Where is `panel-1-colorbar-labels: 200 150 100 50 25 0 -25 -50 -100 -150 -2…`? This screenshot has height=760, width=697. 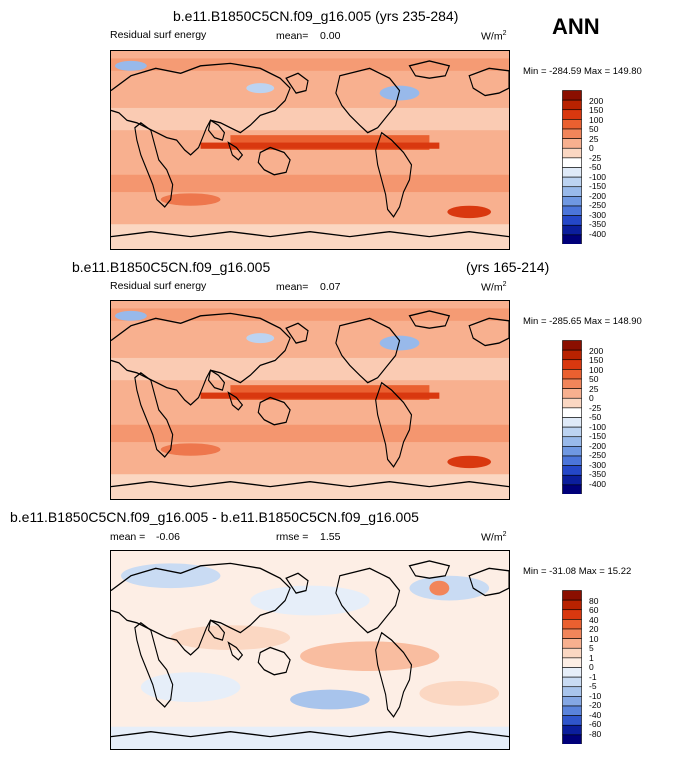 panel-1-colorbar-labels: 200 150 100 50 25 0 -25 -50 -100 -150 -2… is located at coordinates (604, 167).